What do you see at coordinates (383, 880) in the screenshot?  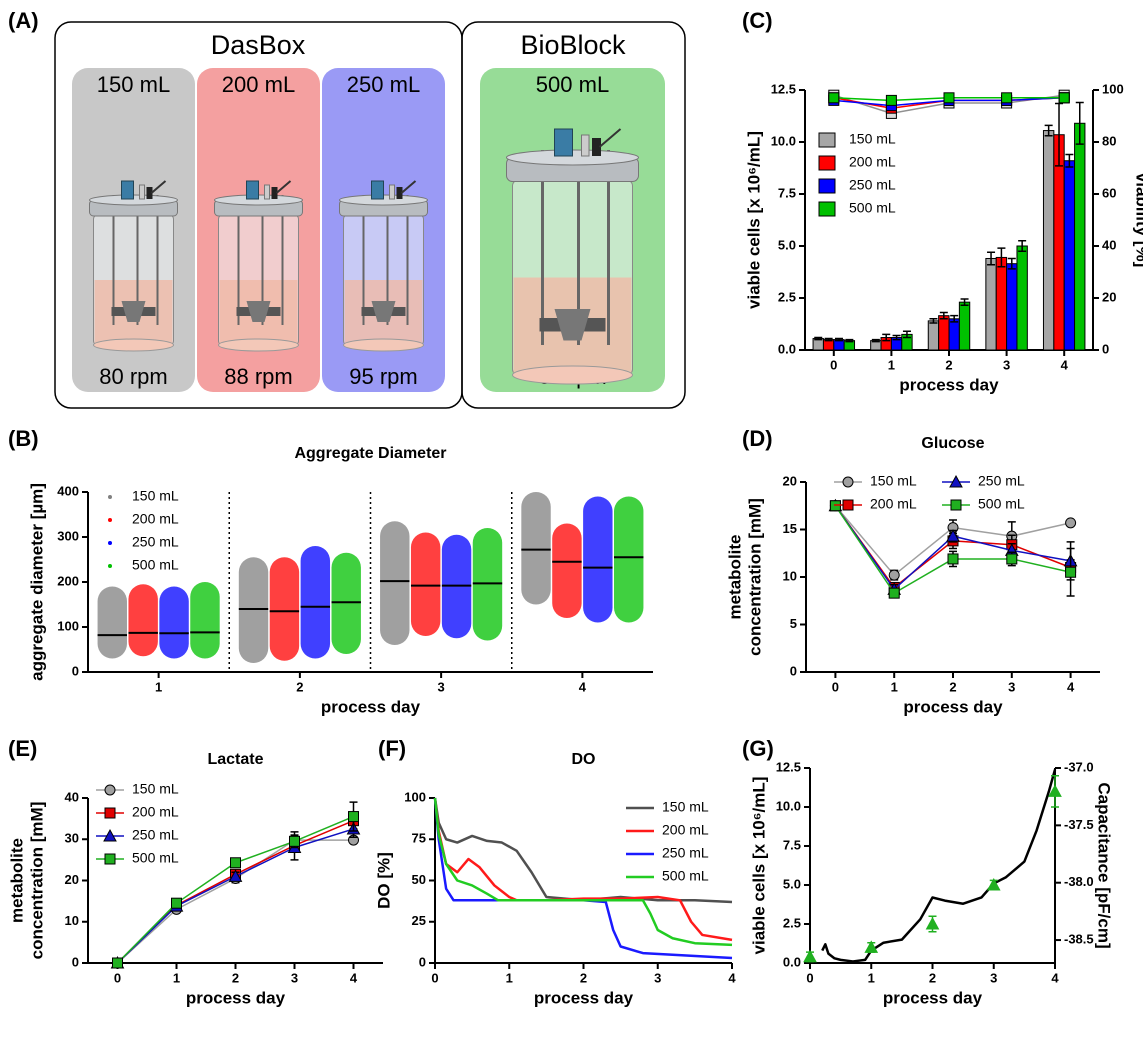 I see `y-axis-label: DO [%]` at bounding box center [383, 880].